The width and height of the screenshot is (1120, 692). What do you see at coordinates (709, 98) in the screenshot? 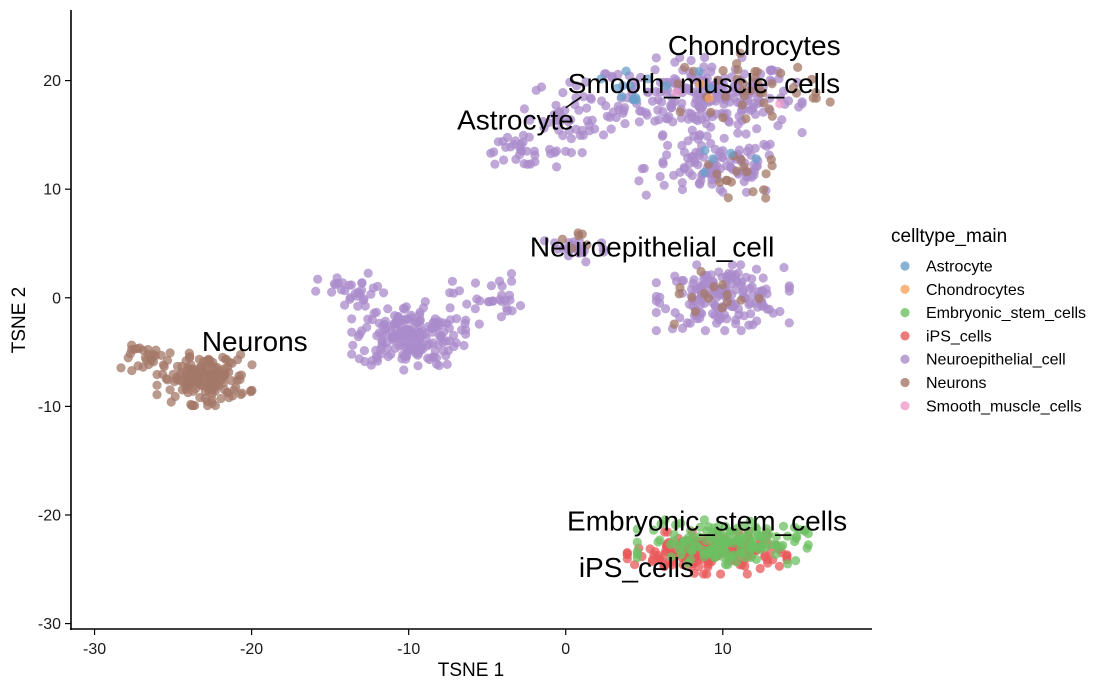
I see `point-chondrocytes` at bounding box center [709, 98].